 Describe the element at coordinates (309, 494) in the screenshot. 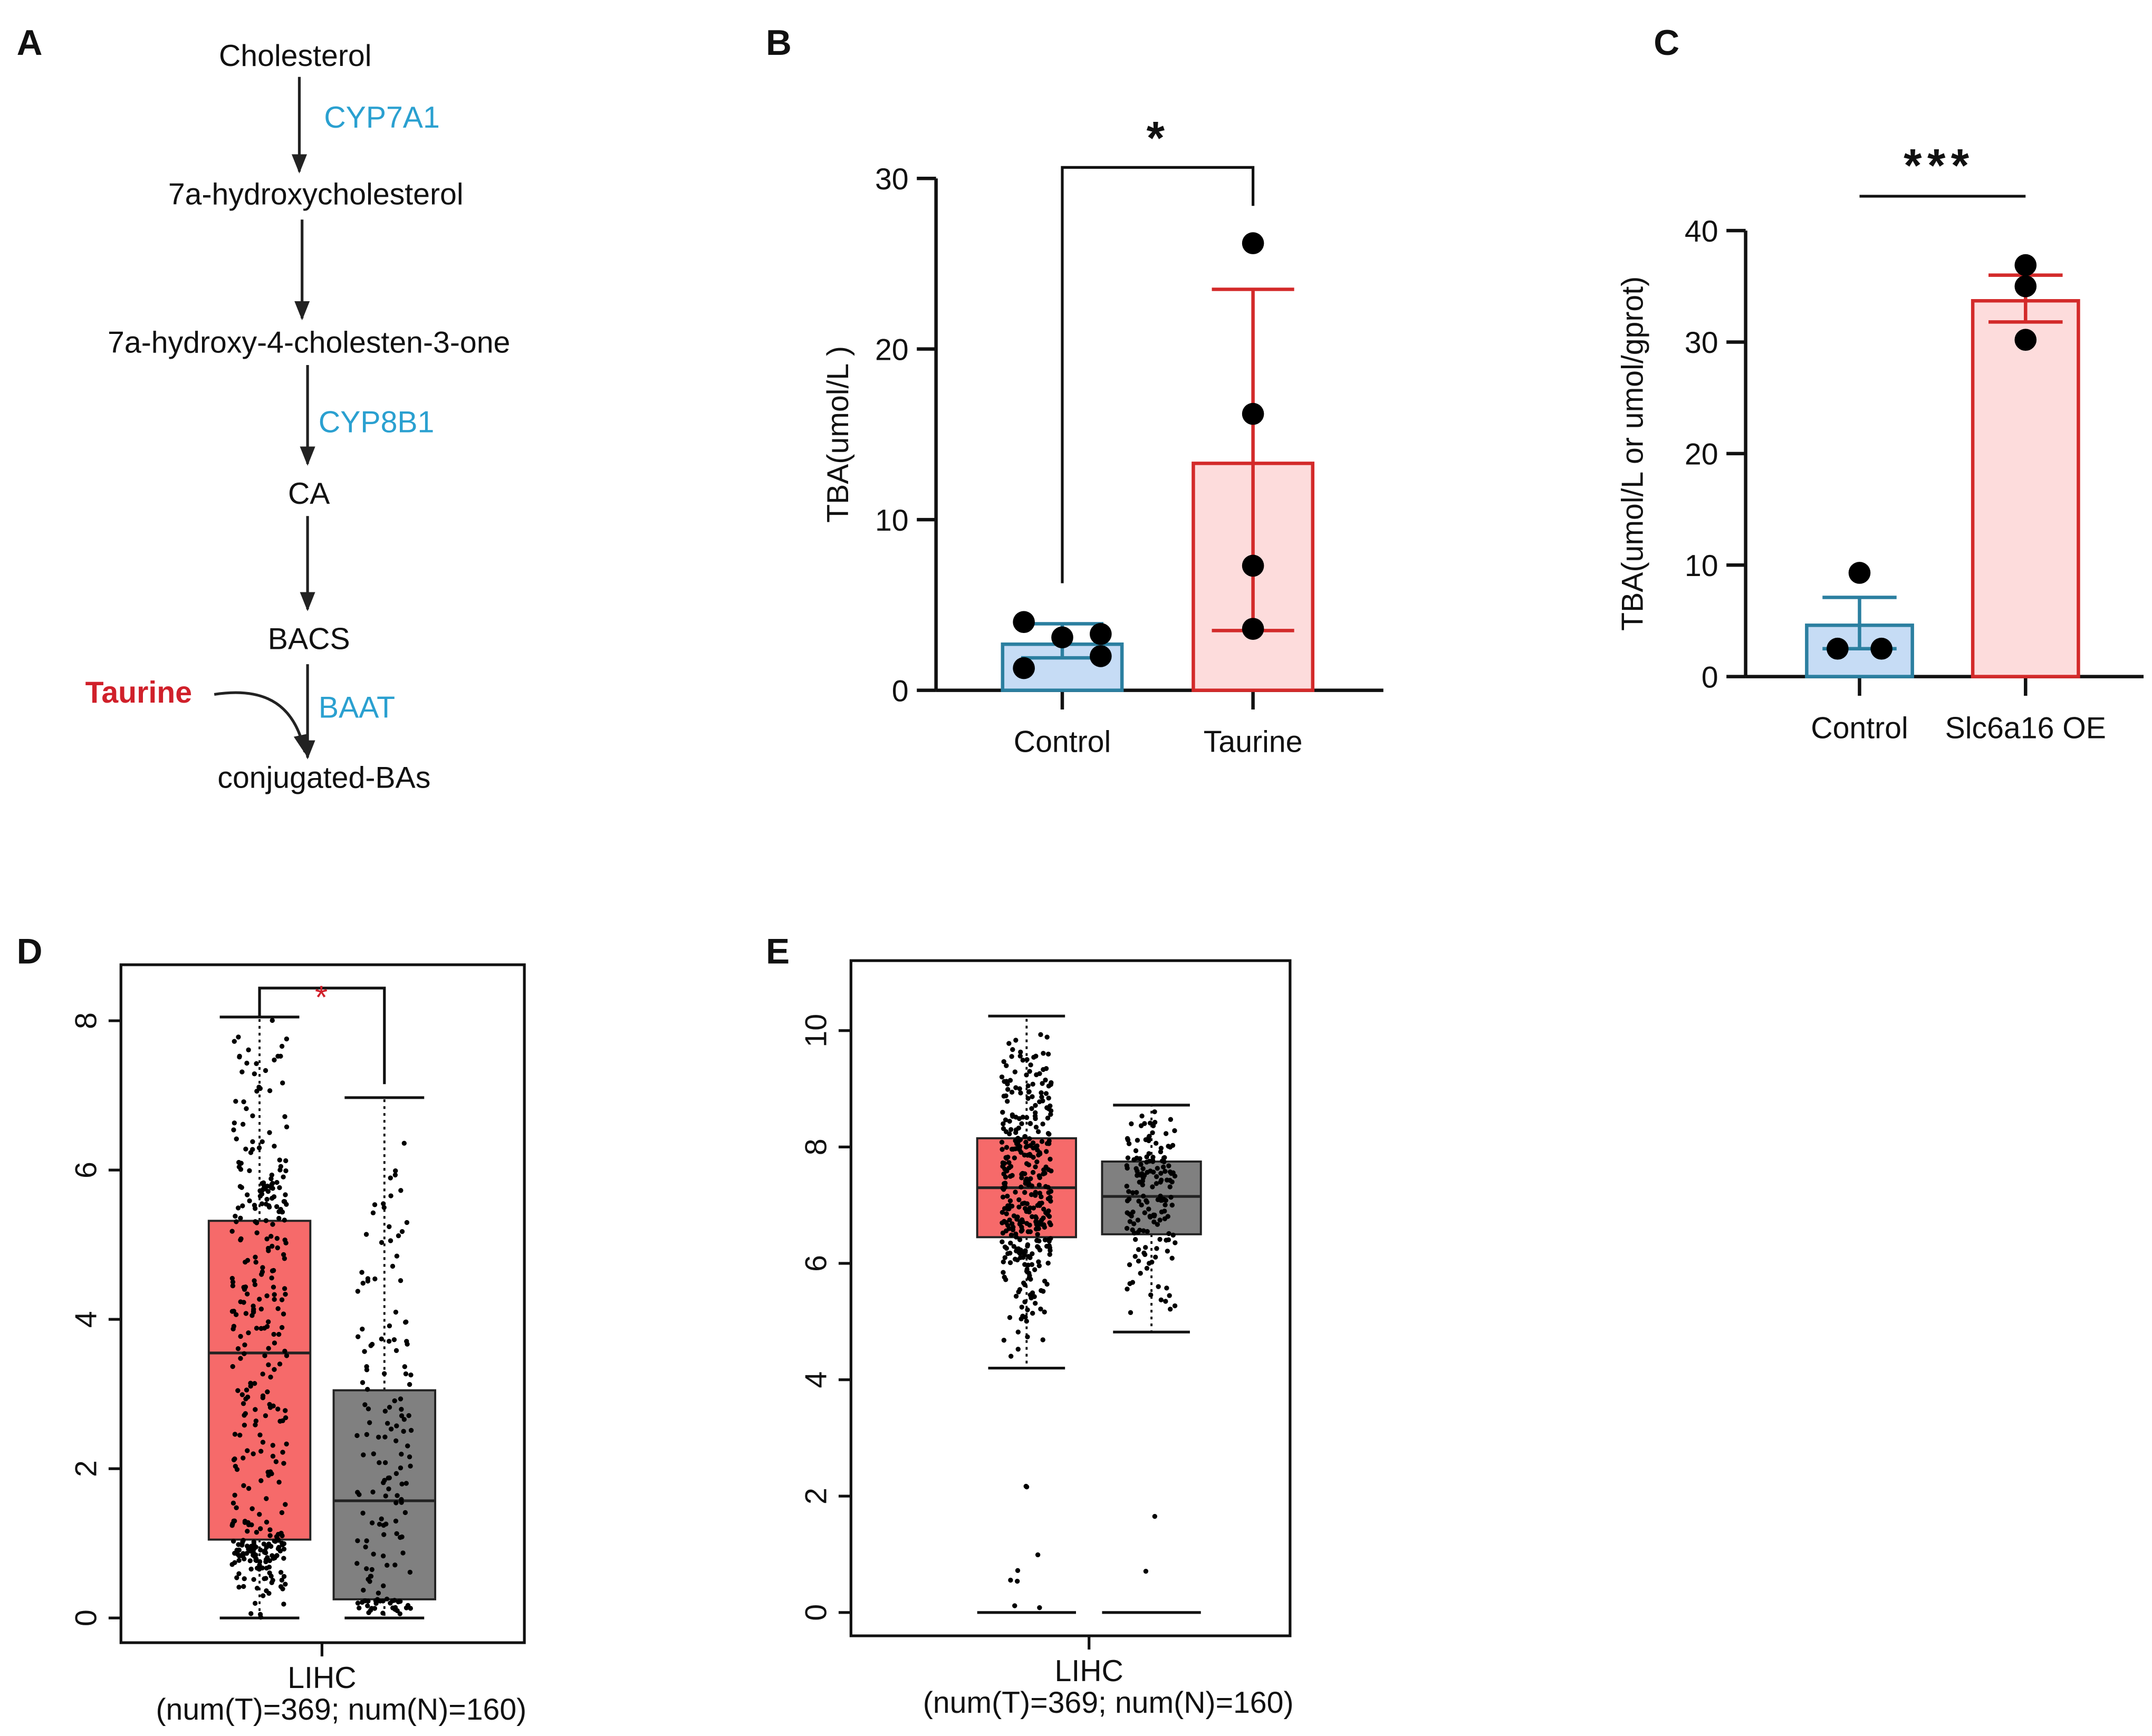

I see `metabolite-ca: CA` at that location.